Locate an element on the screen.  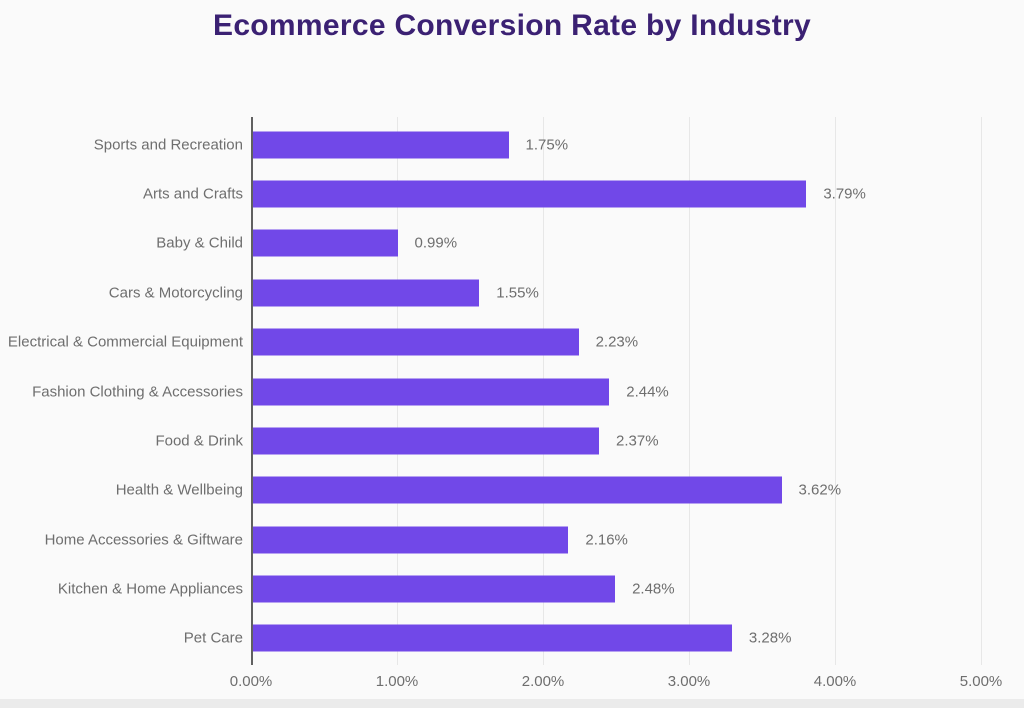
chart-title: Ecommerce Conversion Rate by Industry is located at coordinates (512, 25).